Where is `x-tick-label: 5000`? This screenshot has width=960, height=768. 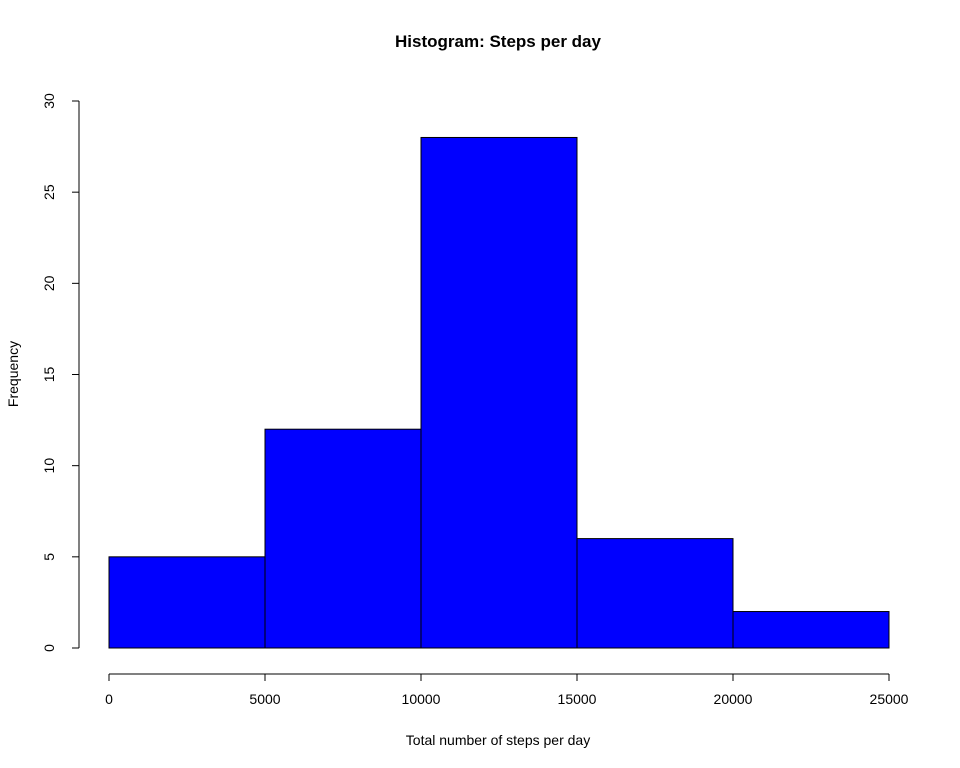
x-tick-label: 5000 is located at coordinates (264, 699).